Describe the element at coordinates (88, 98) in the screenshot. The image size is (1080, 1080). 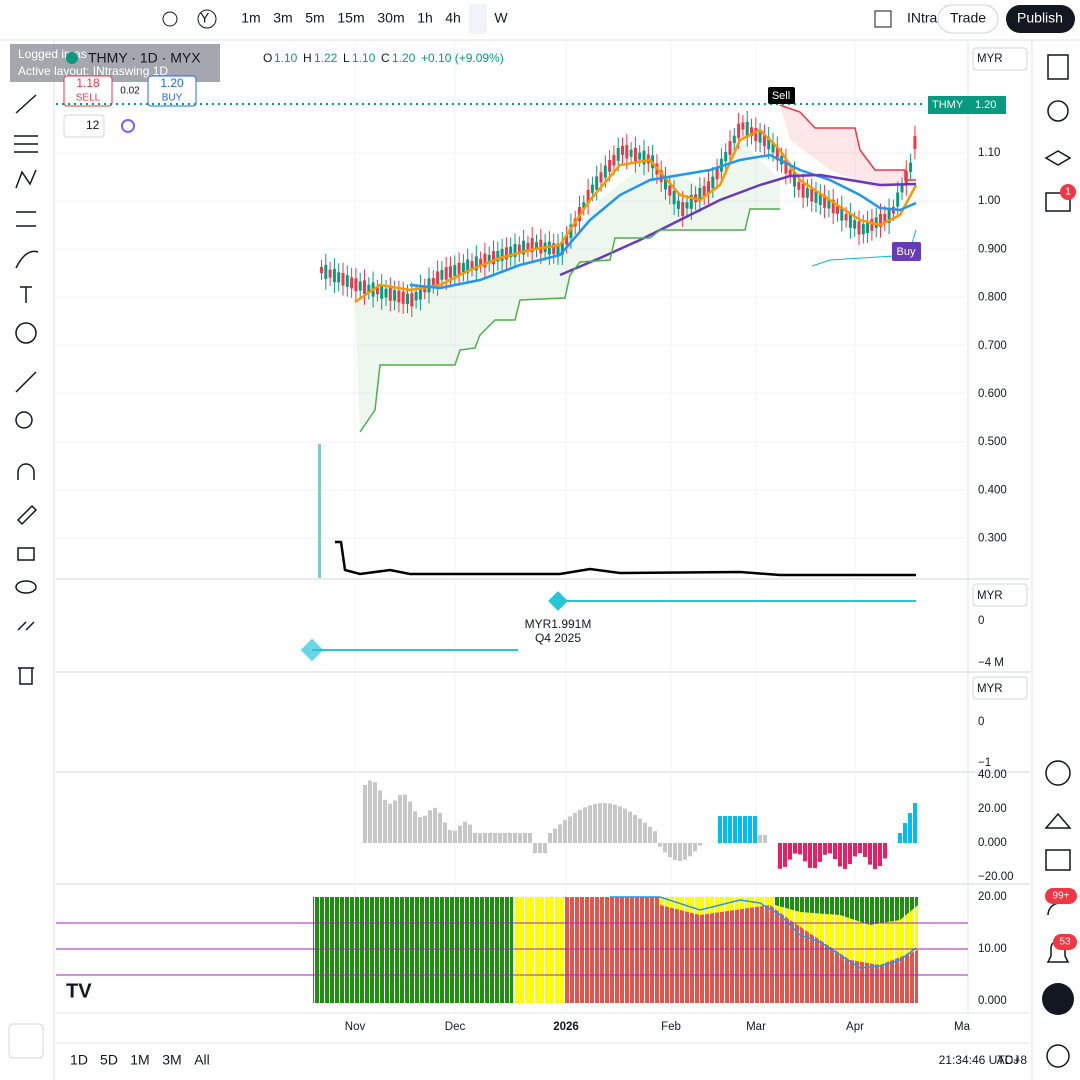
I see `sell-label: SELL` at that location.